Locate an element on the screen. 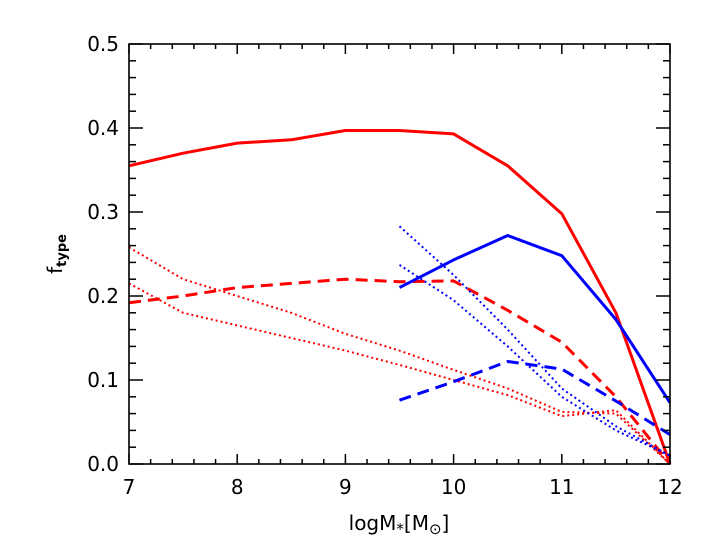  y-tick-label-0.4: 0.4 is located at coordinates (103, 128).